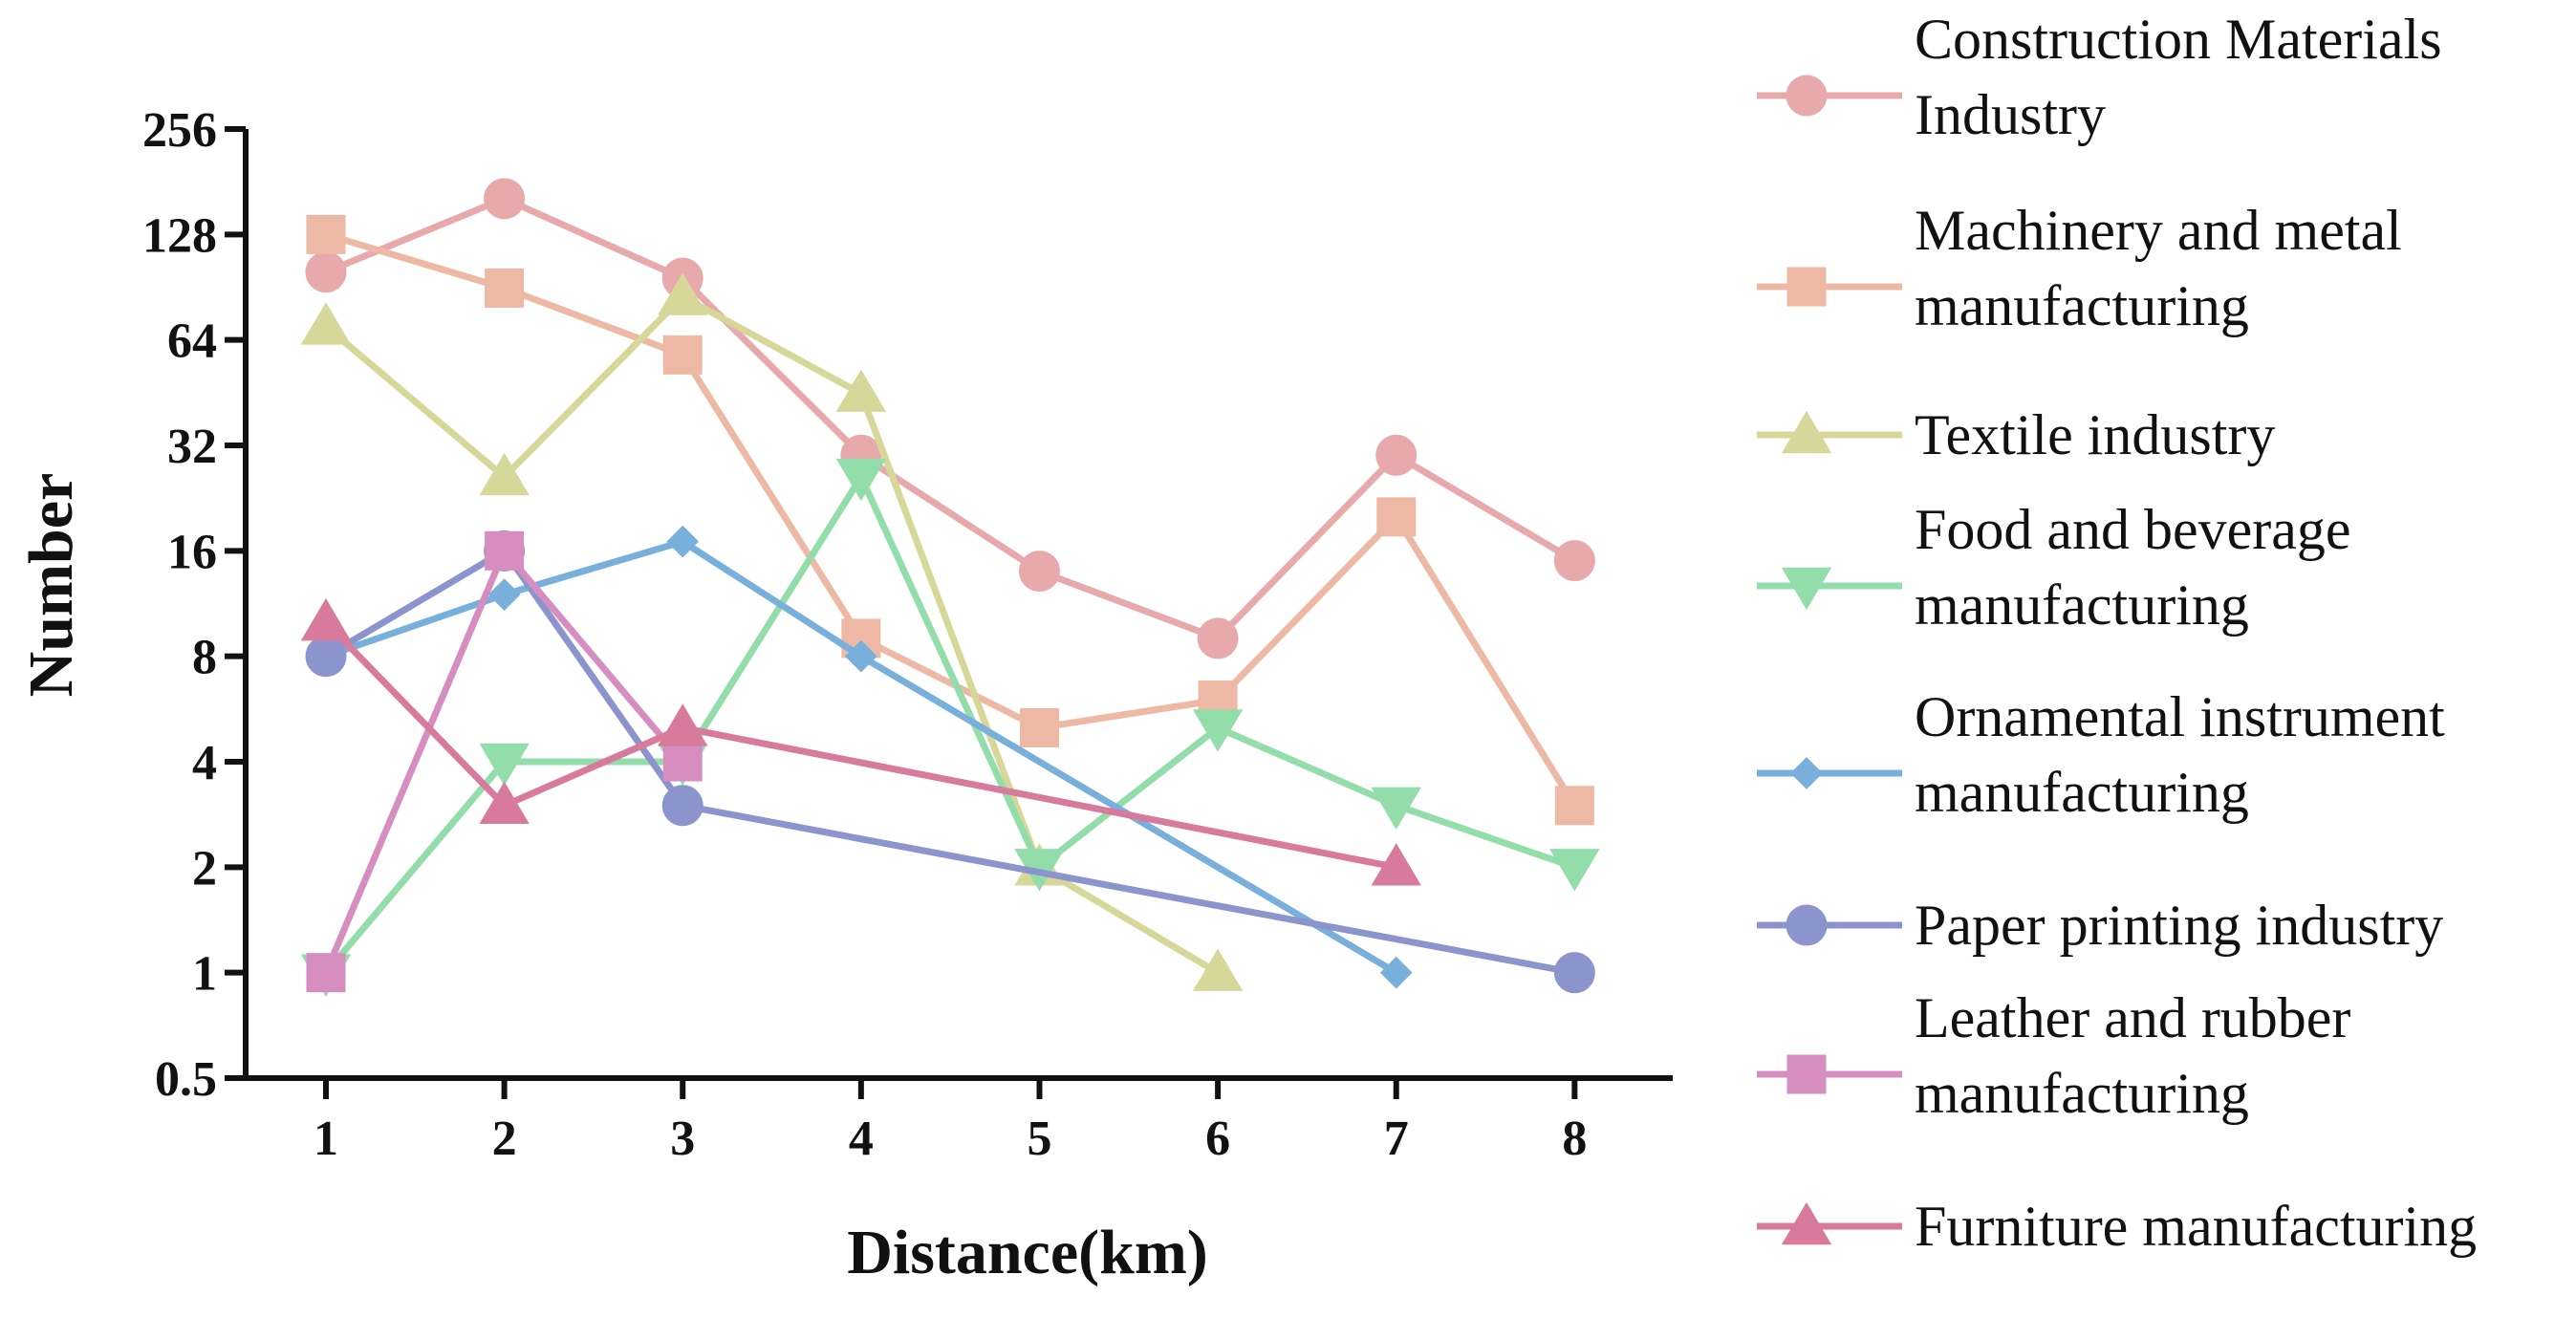 The height and width of the screenshot is (1318, 2576). What do you see at coordinates (204, 868) in the screenshot?
I see `y-tick-label: 2` at bounding box center [204, 868].